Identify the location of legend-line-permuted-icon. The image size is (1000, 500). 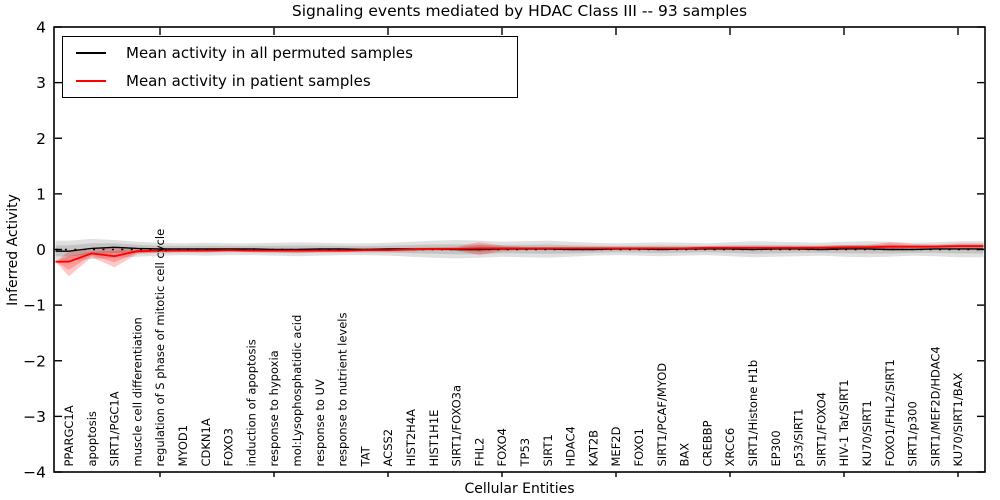
(91, 53).